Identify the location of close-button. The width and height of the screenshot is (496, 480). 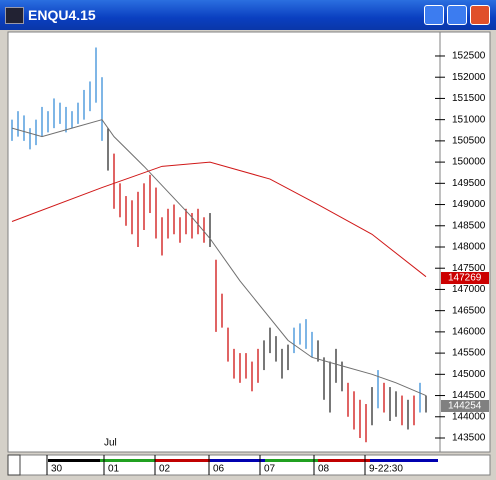
(480, 15).